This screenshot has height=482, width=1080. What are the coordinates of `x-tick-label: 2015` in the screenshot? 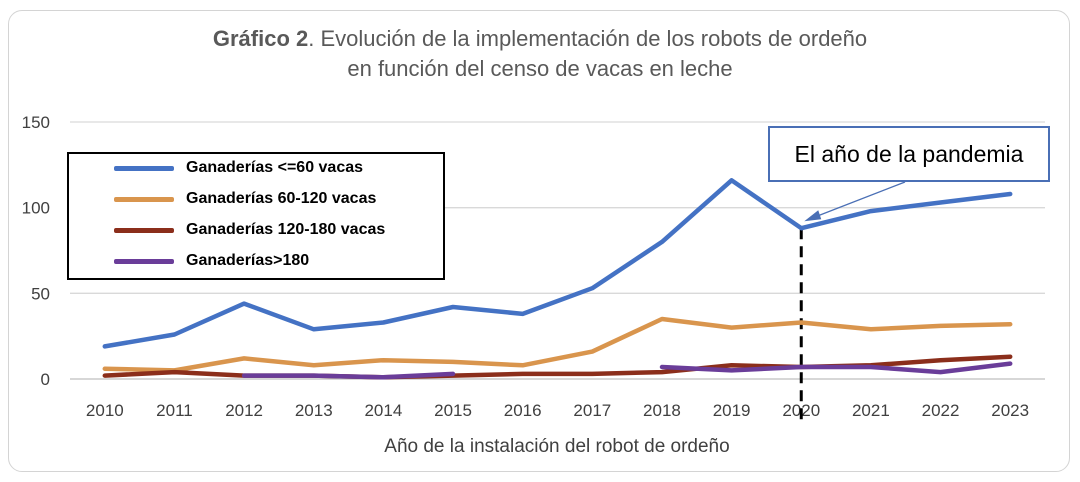 It's located at (453, 410).